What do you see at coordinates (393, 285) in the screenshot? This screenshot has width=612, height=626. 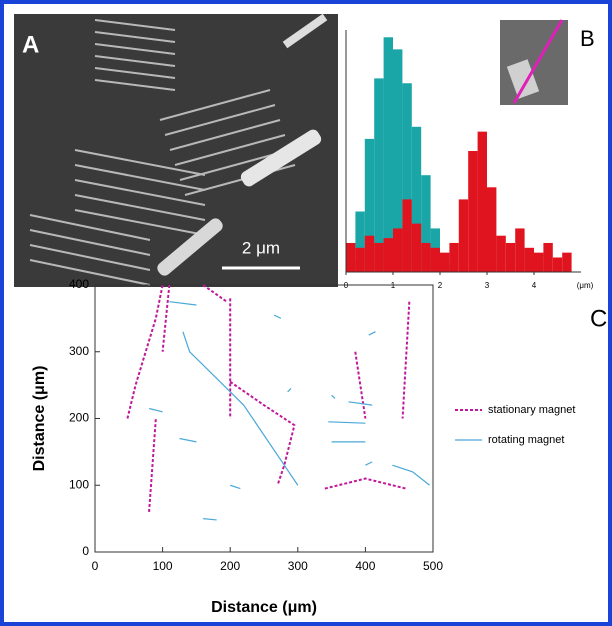 I see `x-tick-label: 1` at bounding box center [393, 285].